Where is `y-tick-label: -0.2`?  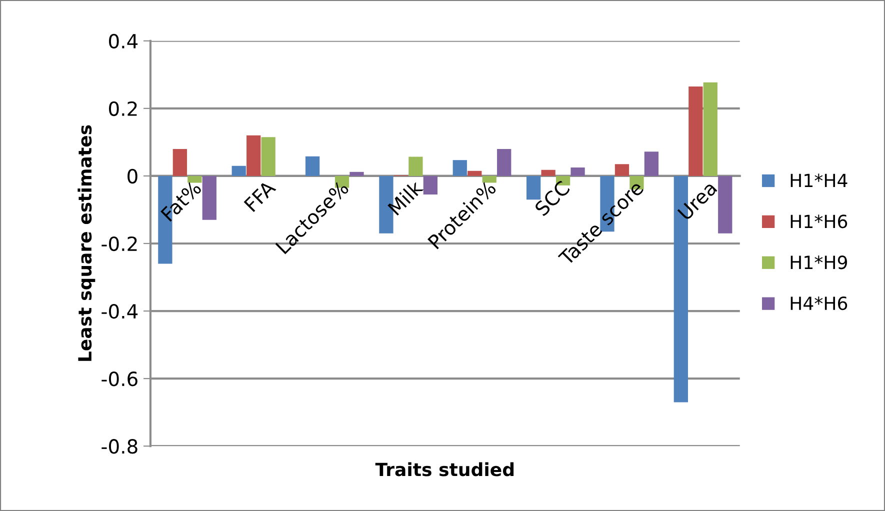 y-tick-label: -0.2 is located at coordinates (119, 244).